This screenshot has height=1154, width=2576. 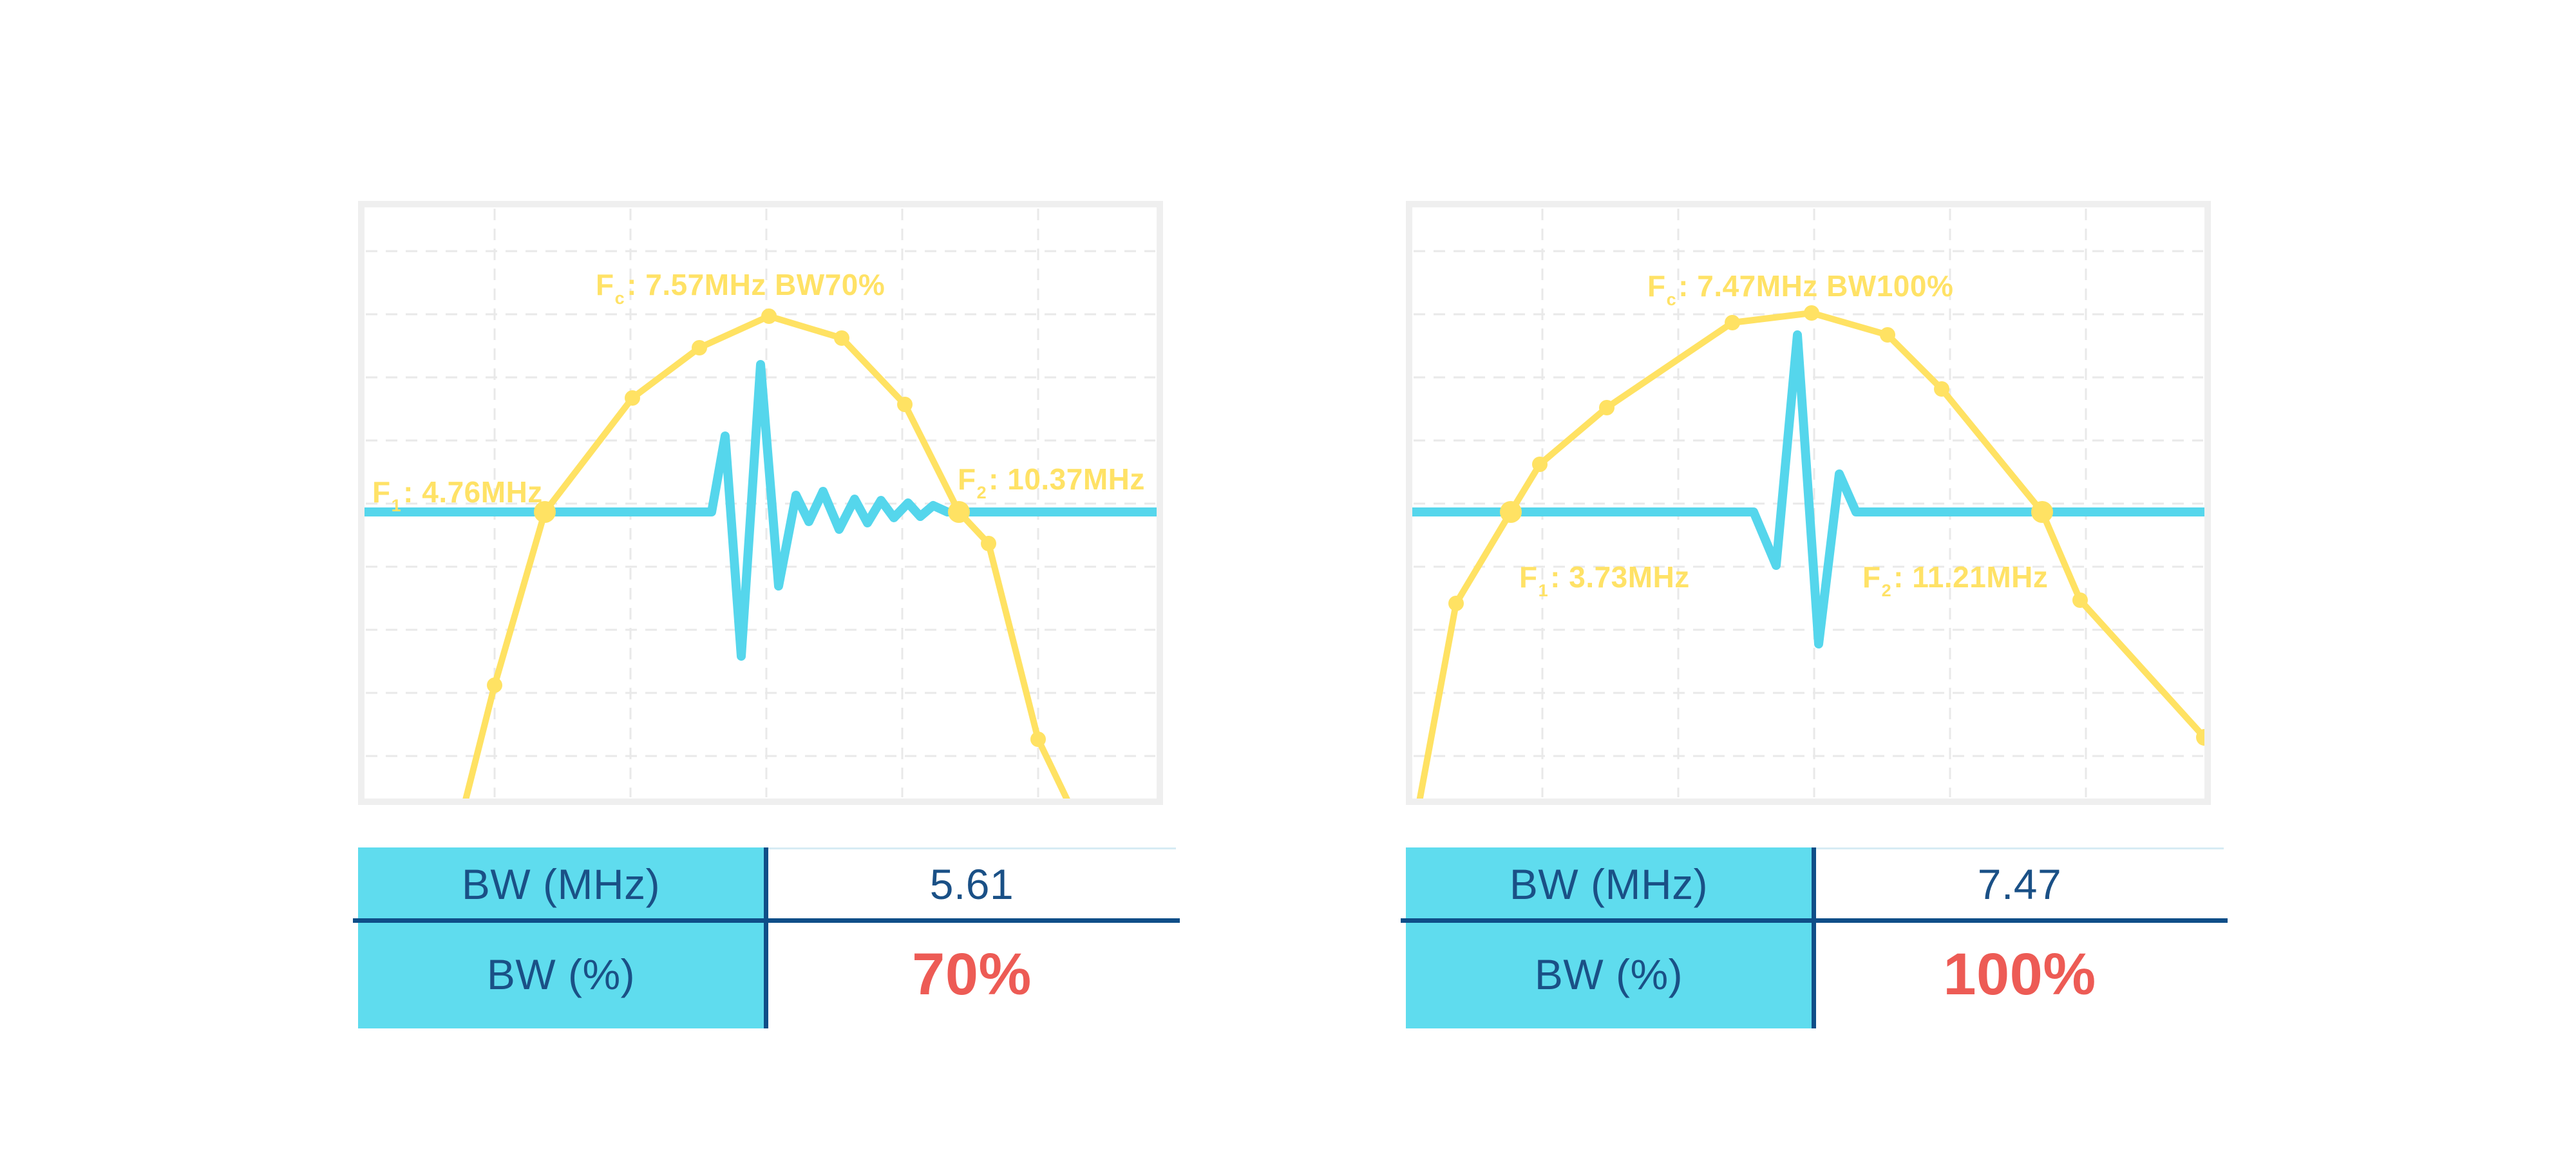 I want to click on fc-label: Fc: 7.57MHz BW70%, so click(x=741, y=287).